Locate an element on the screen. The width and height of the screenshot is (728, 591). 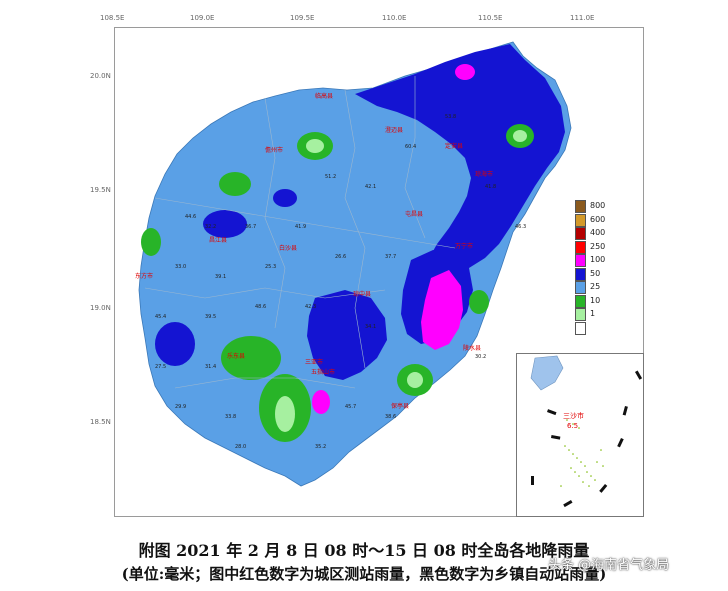
legend-row: 800 is located at coordinates (595, 207).